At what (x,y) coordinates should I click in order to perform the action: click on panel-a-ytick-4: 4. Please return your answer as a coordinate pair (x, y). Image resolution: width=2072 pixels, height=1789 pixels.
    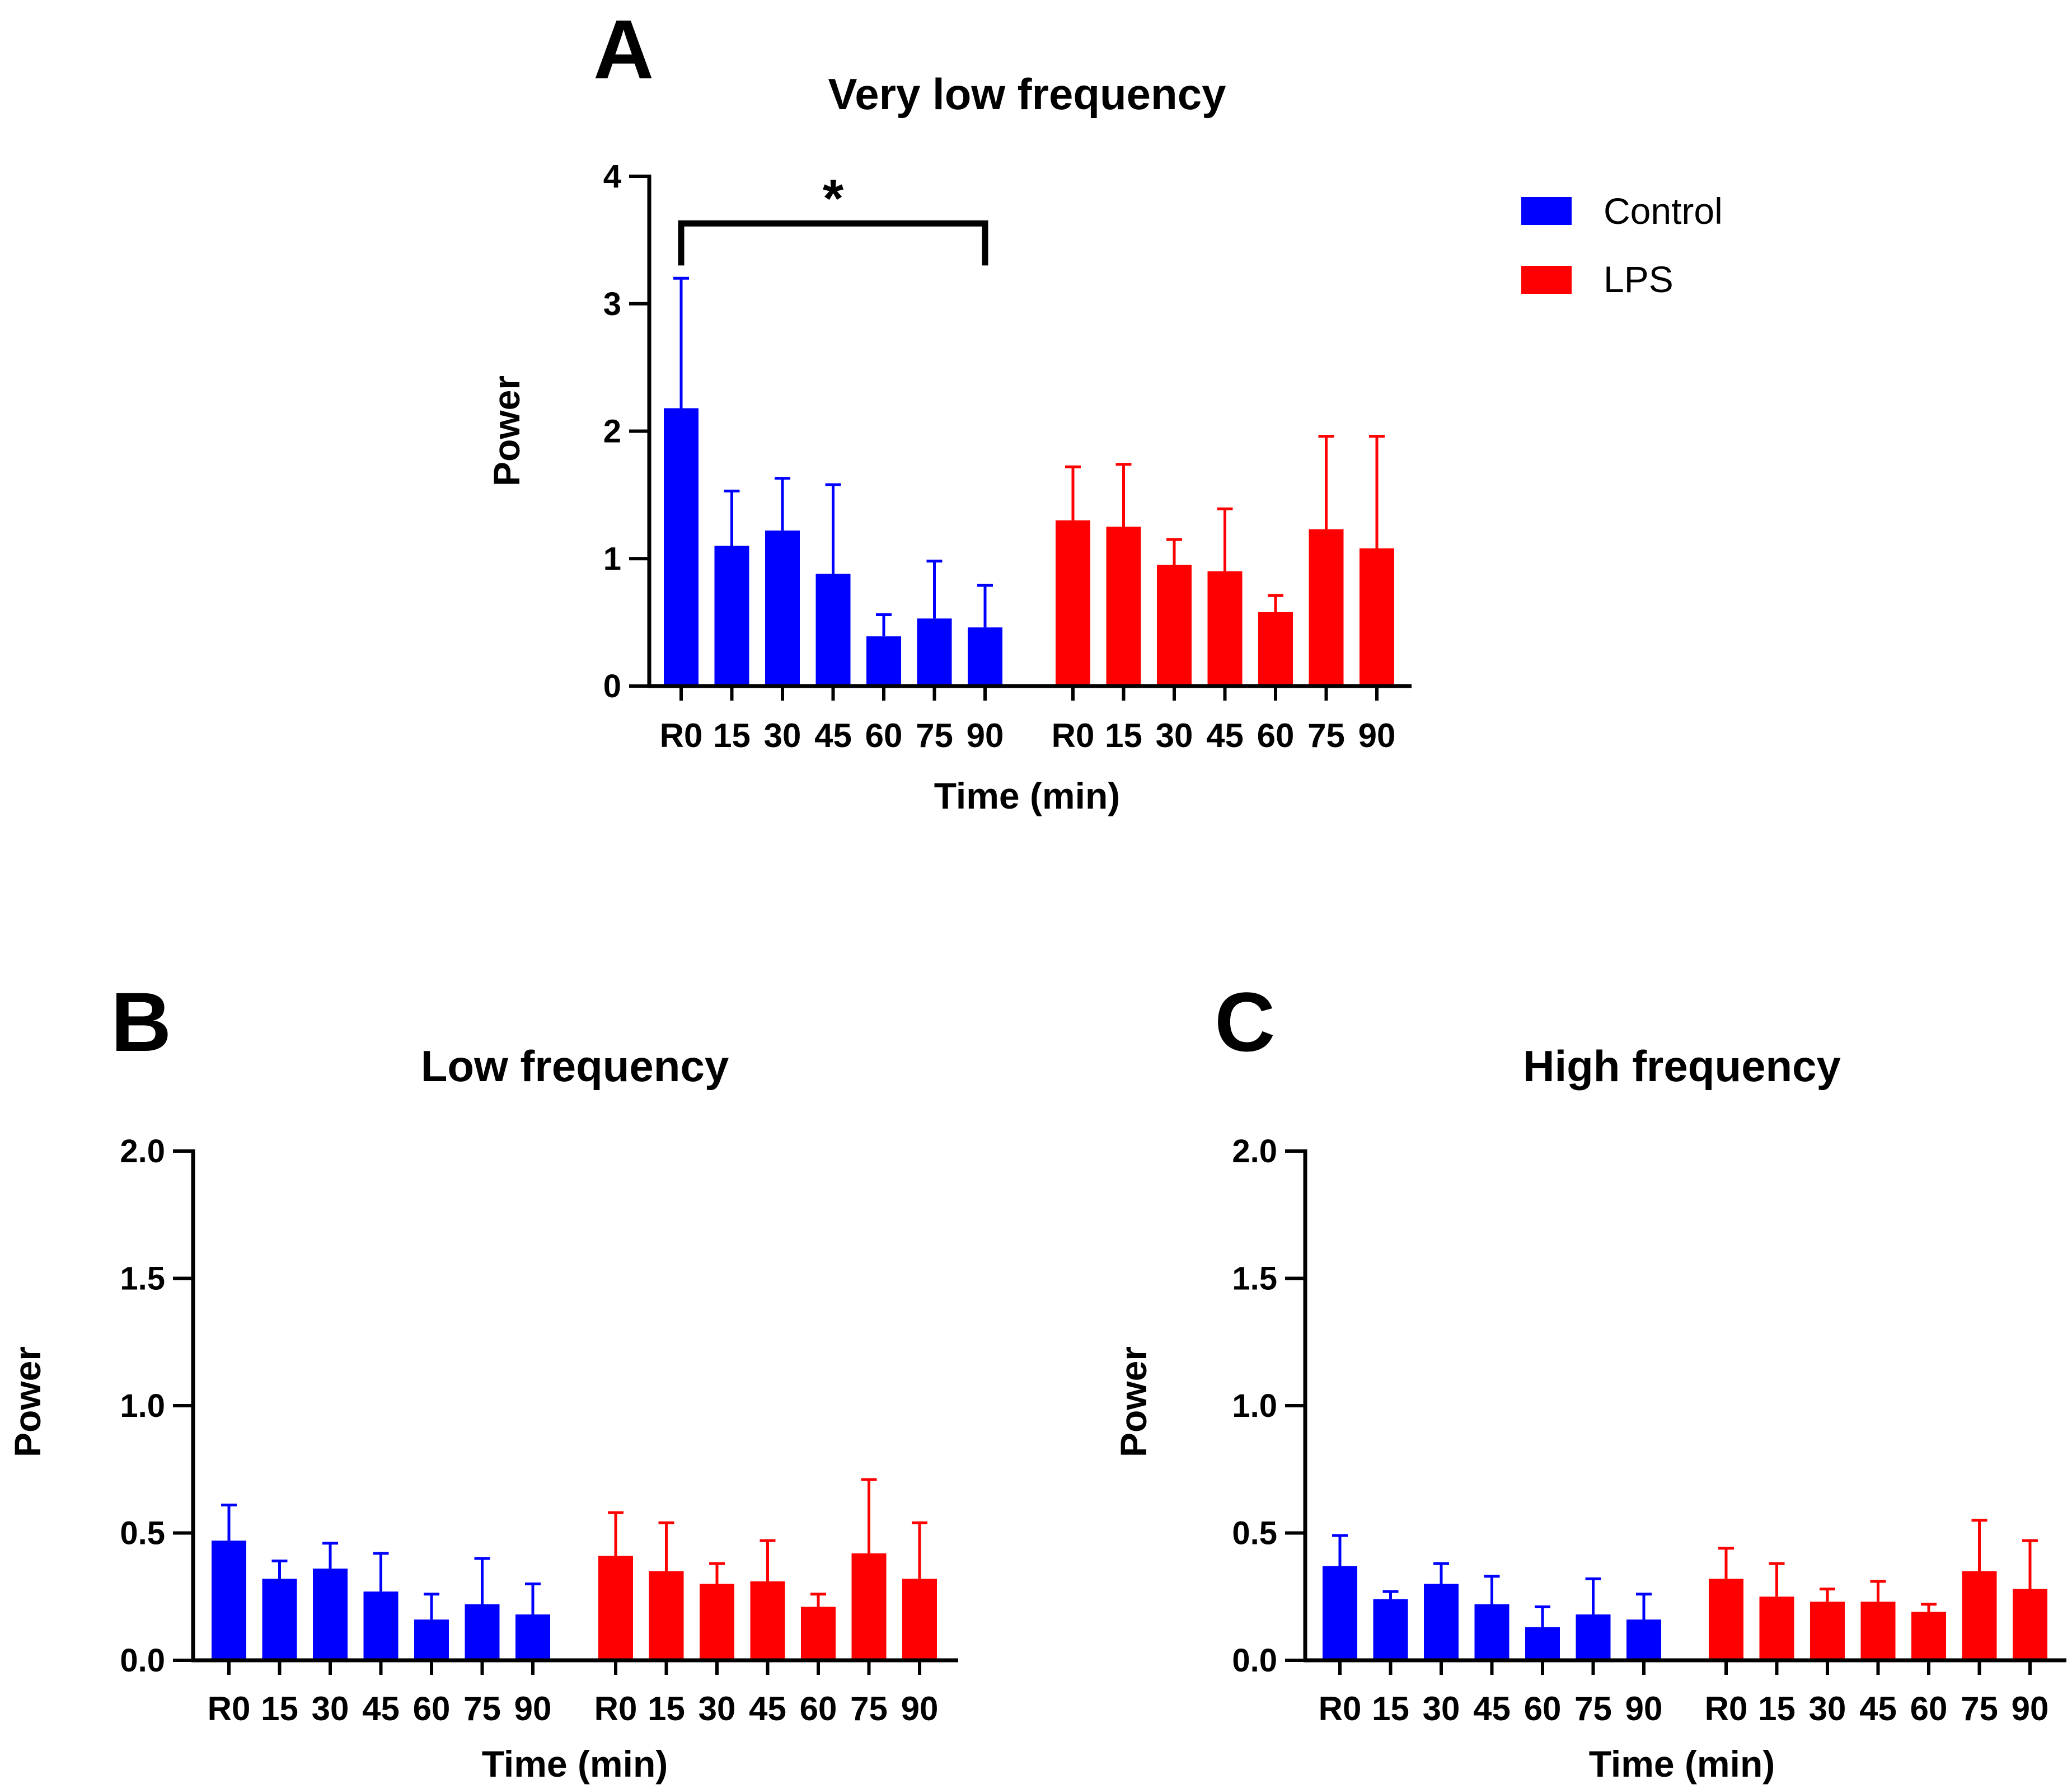
    Looking at the image, I should click on (612, 176).